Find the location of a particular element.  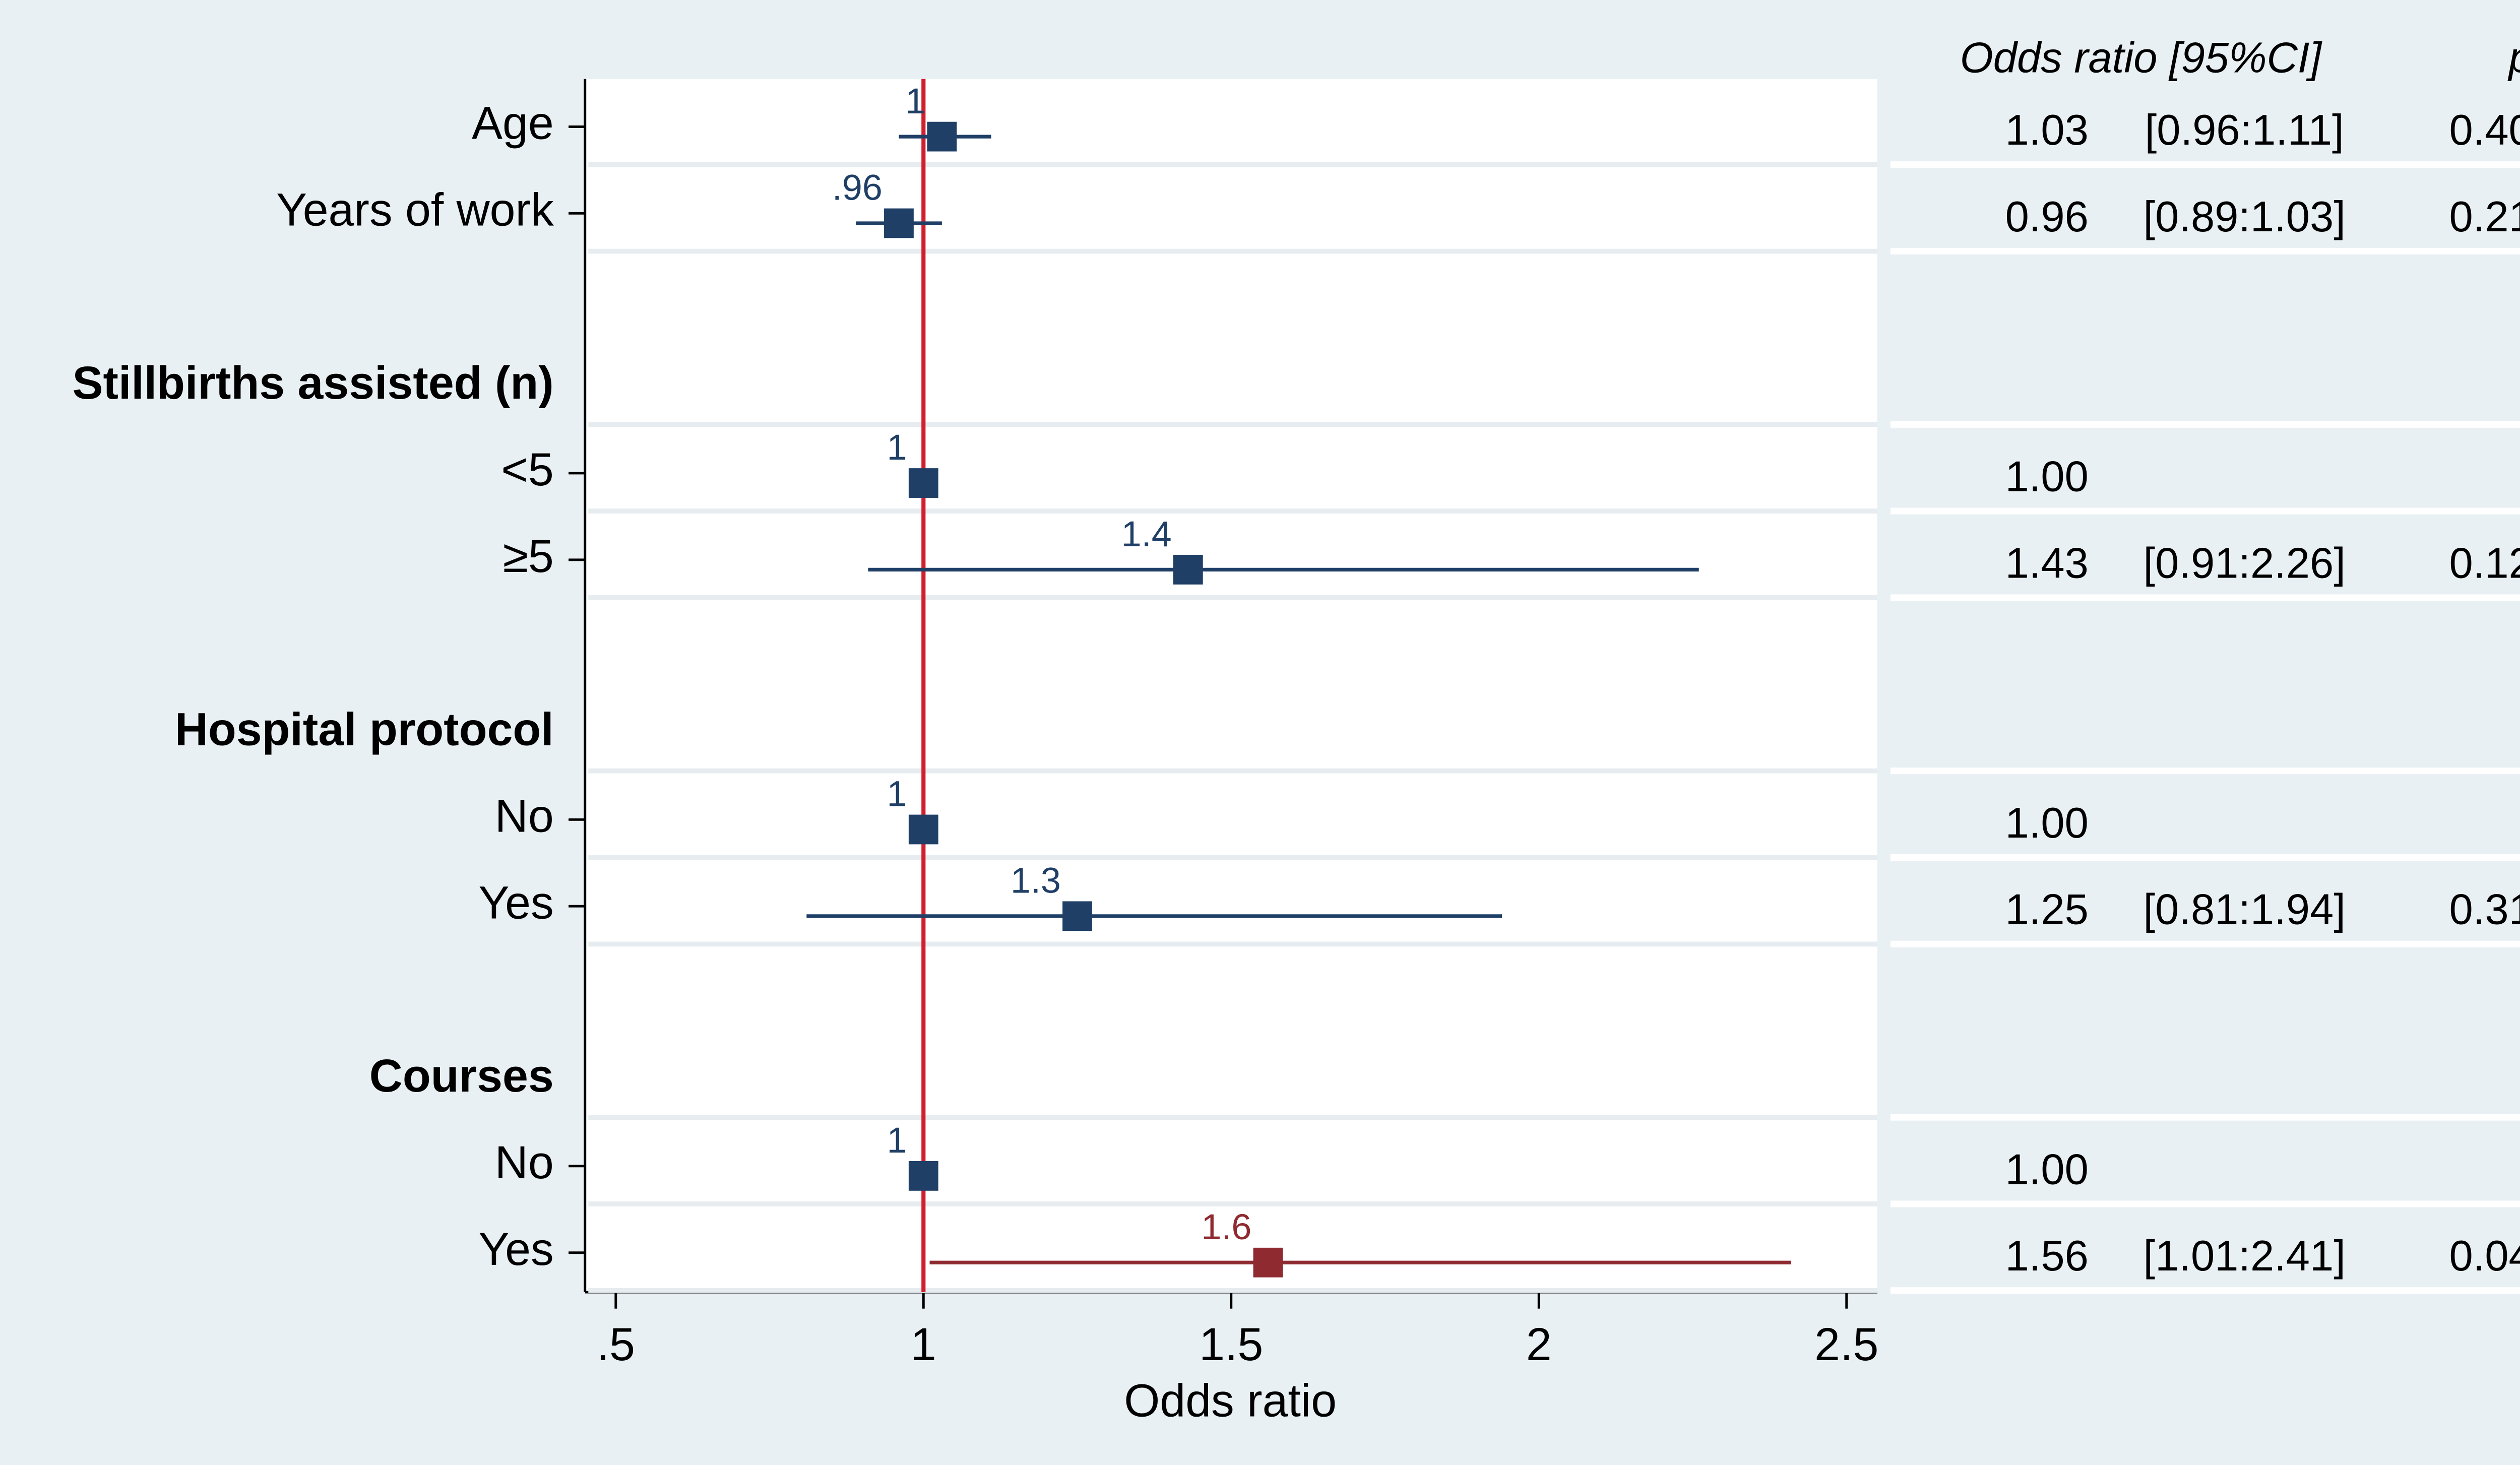

y-tick-label: ≥5 is located at coordinates (528, 556).